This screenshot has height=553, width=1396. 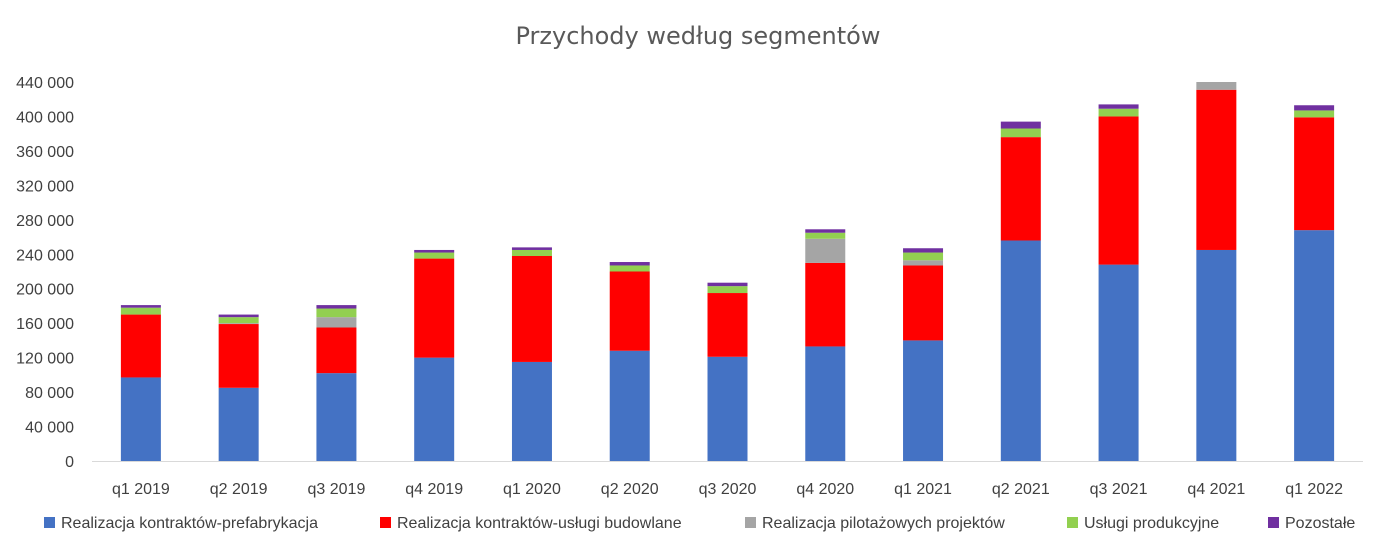 What do you see at coordinates (539, 523) in the screenshot?
I see `legend-label: Realizacja kontraktów-usługi budowlane` at bounding box center [539, 523].